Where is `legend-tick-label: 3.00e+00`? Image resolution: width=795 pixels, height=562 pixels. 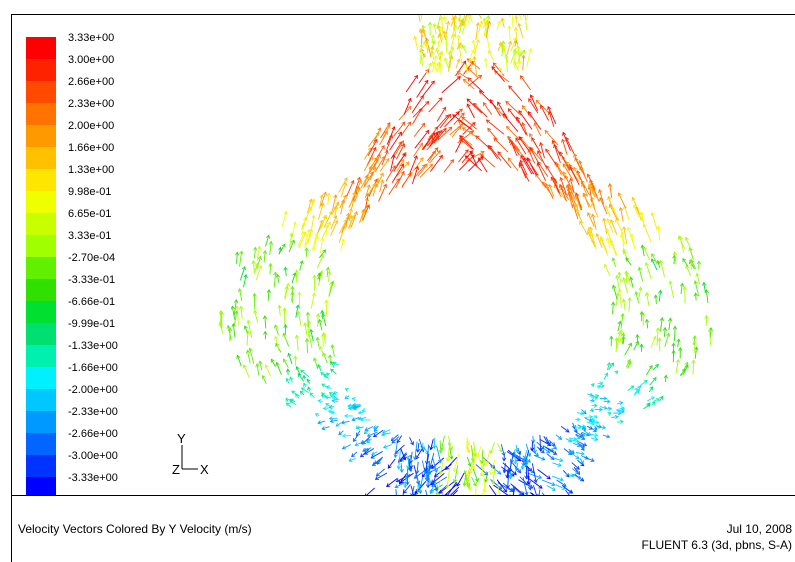
legend-tick-label: 3.00e+00 is located at coordinates (91, 60).